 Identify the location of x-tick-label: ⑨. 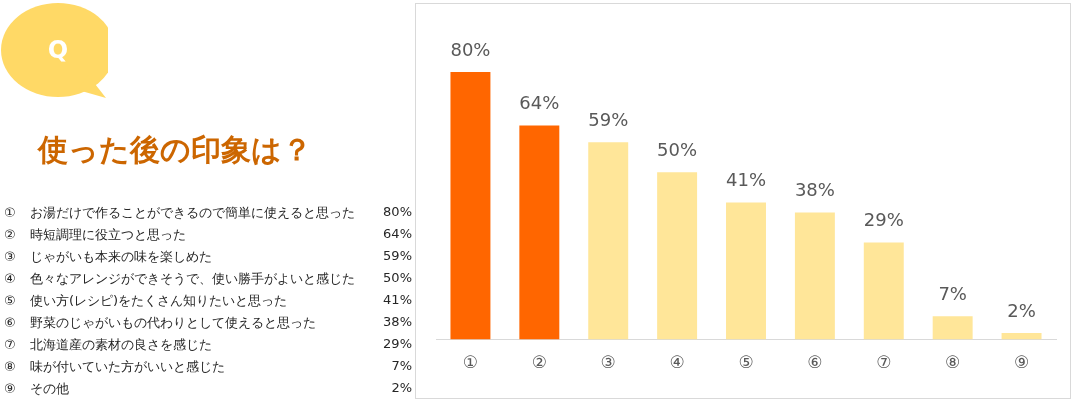
(1021, 362).